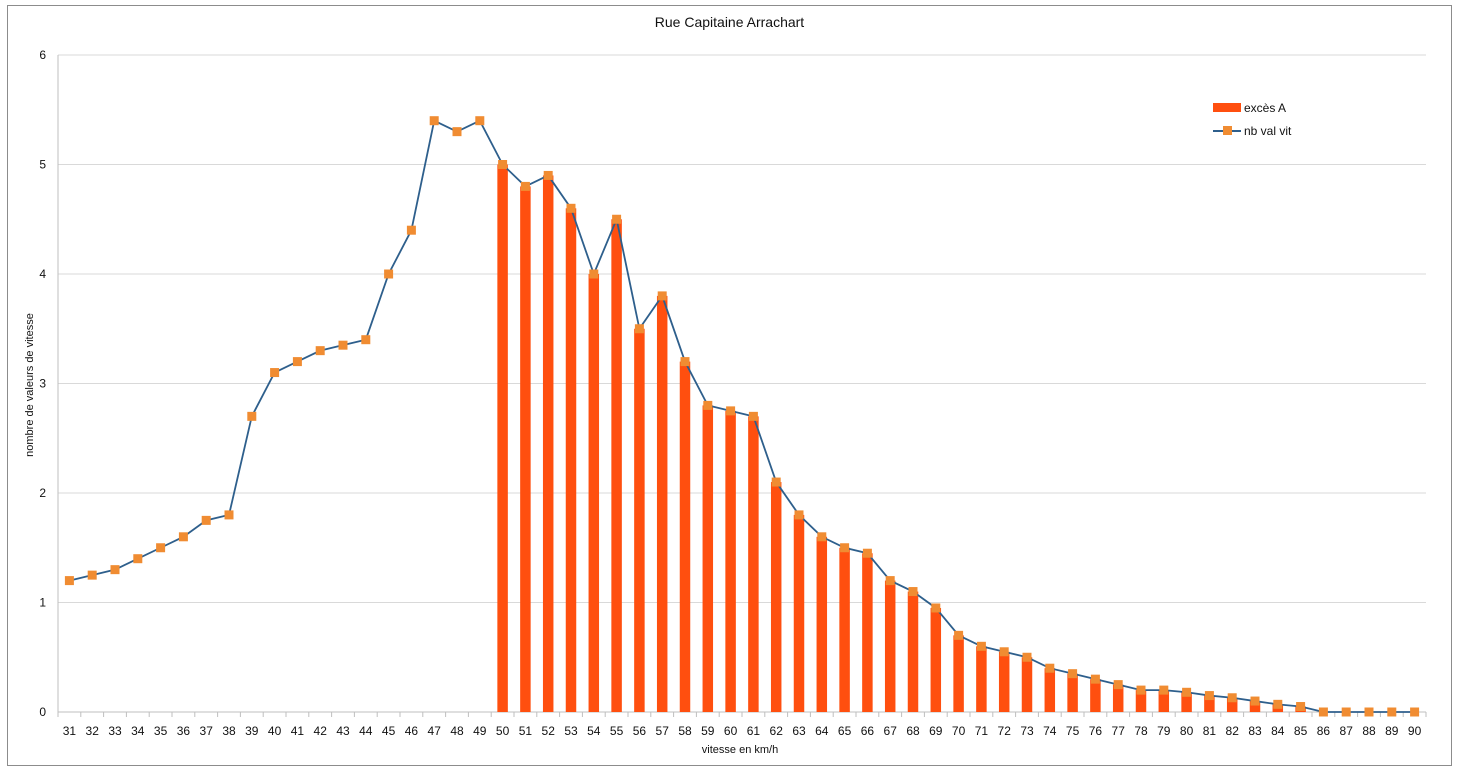 This screenshot has width=1459, height=769. I want to click on legend-item-line: nb val vit, so click(1252, 130).